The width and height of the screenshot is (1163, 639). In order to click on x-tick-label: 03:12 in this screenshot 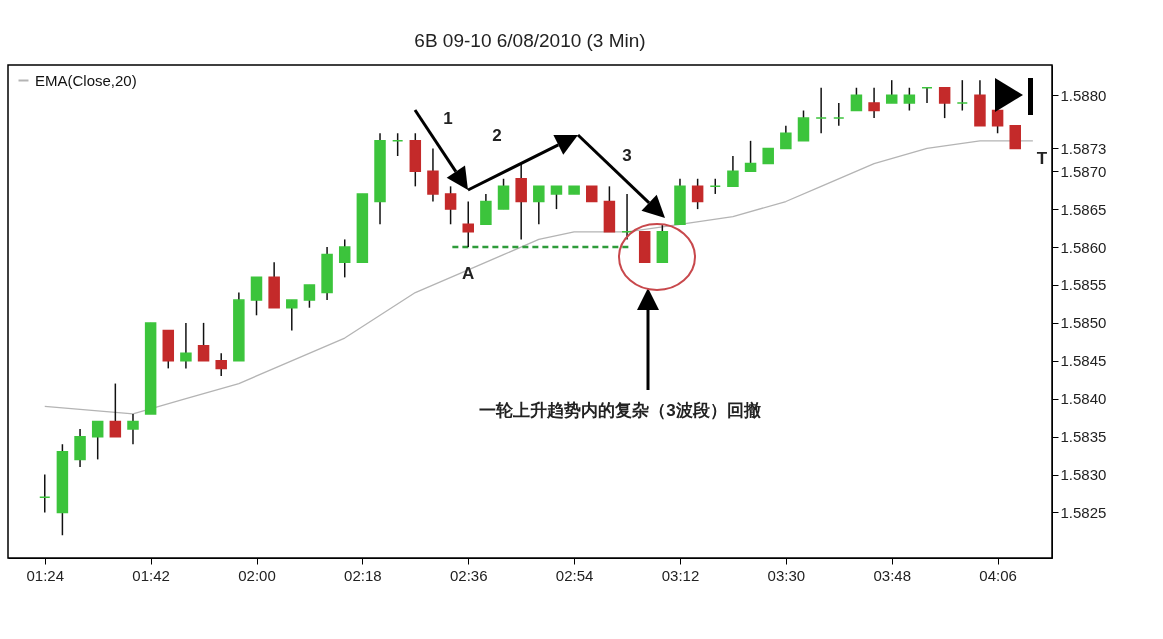, I will do `click(680, 575)`.